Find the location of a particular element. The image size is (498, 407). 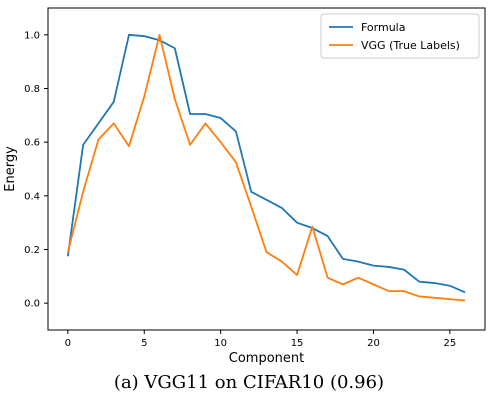

legend-box is located at coordinates (400, 36).